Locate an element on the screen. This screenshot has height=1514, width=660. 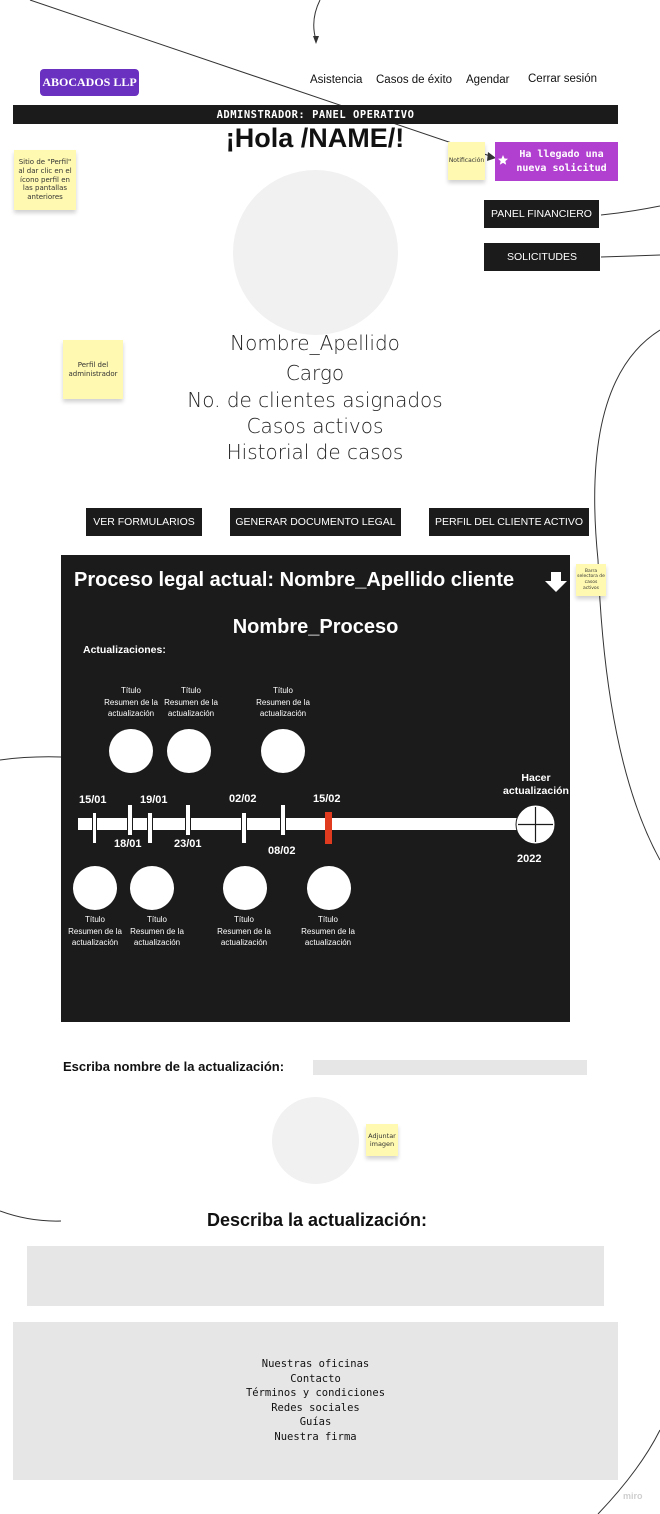
nav-agendar: Agendar is located at coordinates (488, 80).